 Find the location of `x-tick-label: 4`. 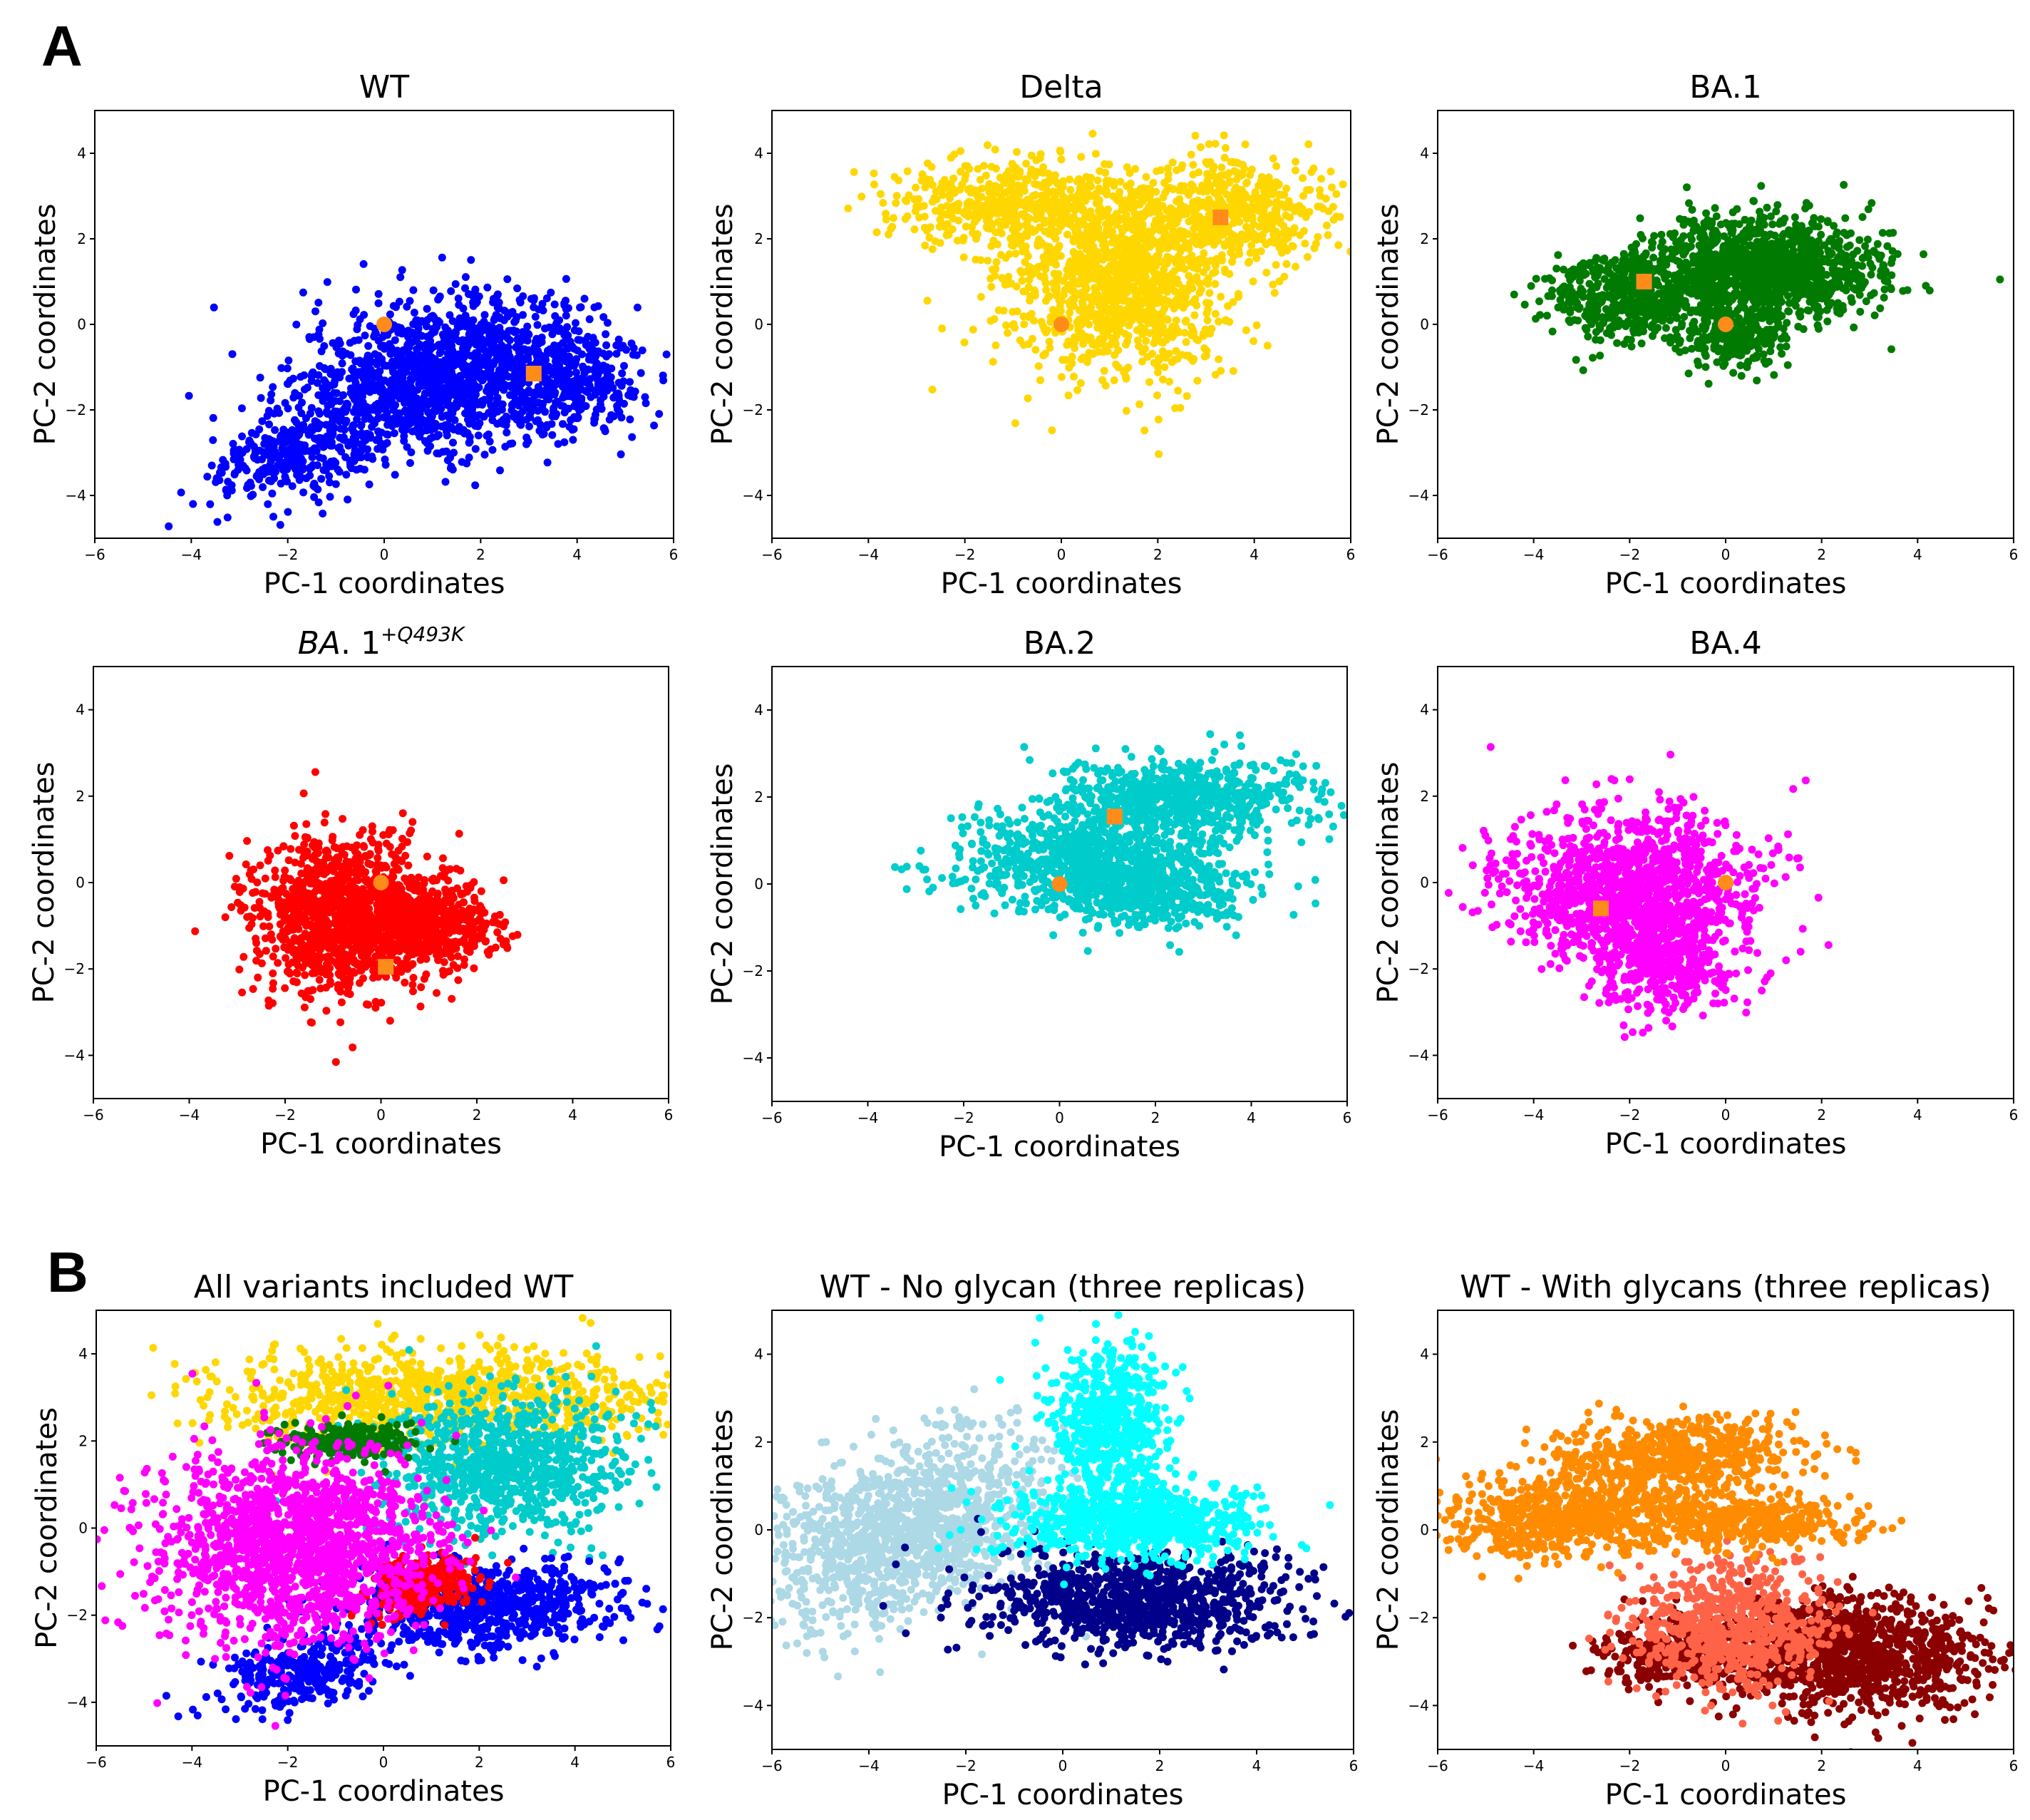

x-tick-label: 4 is located at coordinates (577, 554).